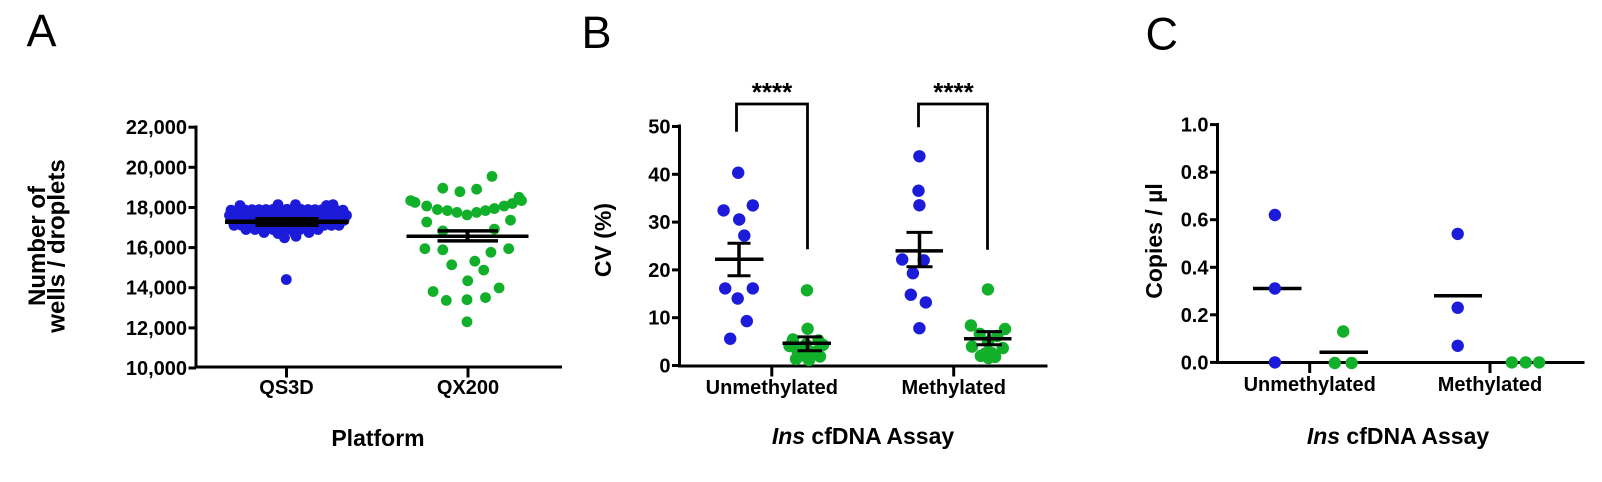 This screenshot has height=482, width=1602. Describe the element at coordinates (1195, 221) in the screenshot. I see `svg-text: 0.6` at that location.